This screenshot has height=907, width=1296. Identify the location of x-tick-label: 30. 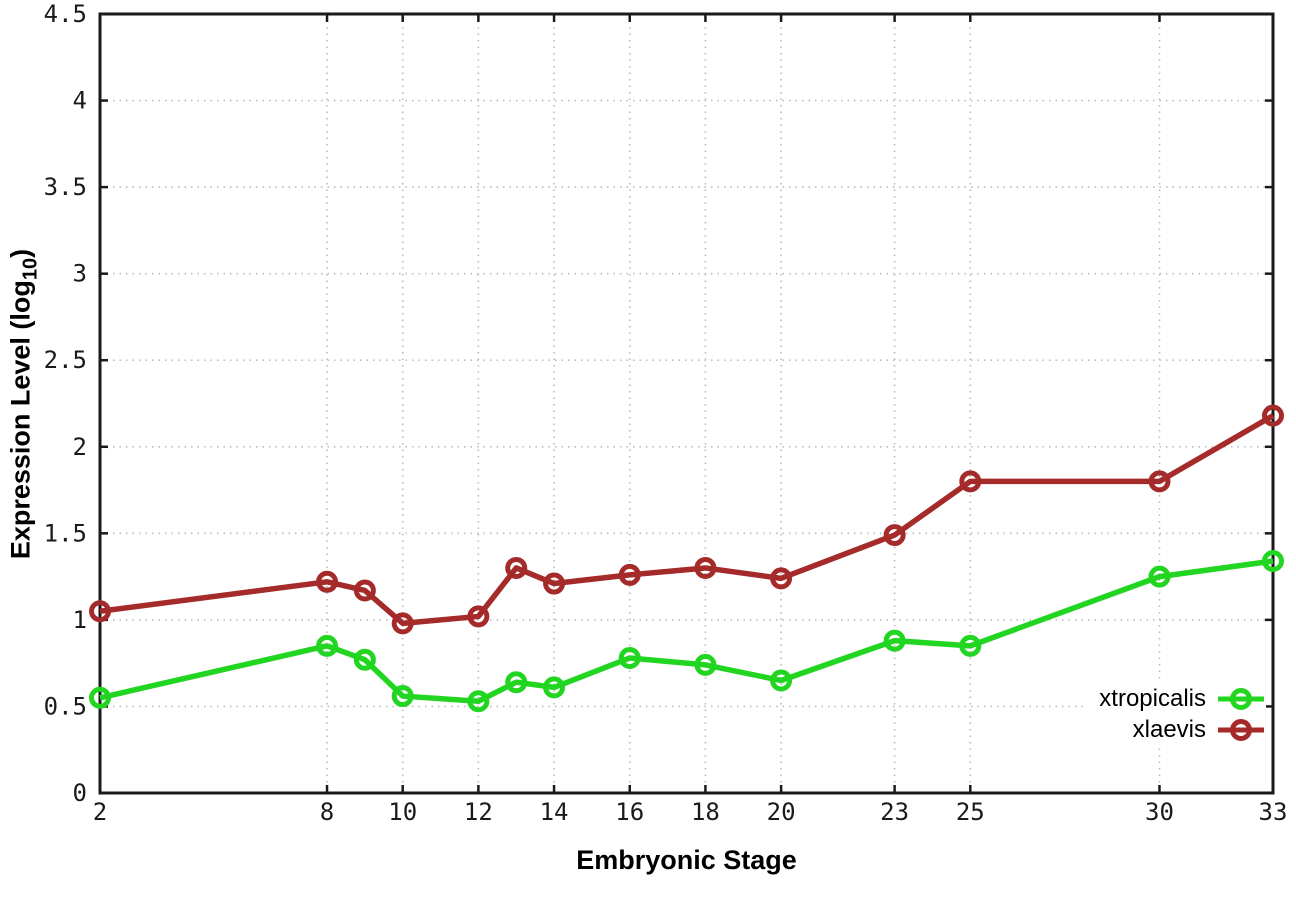
(1159, 812).